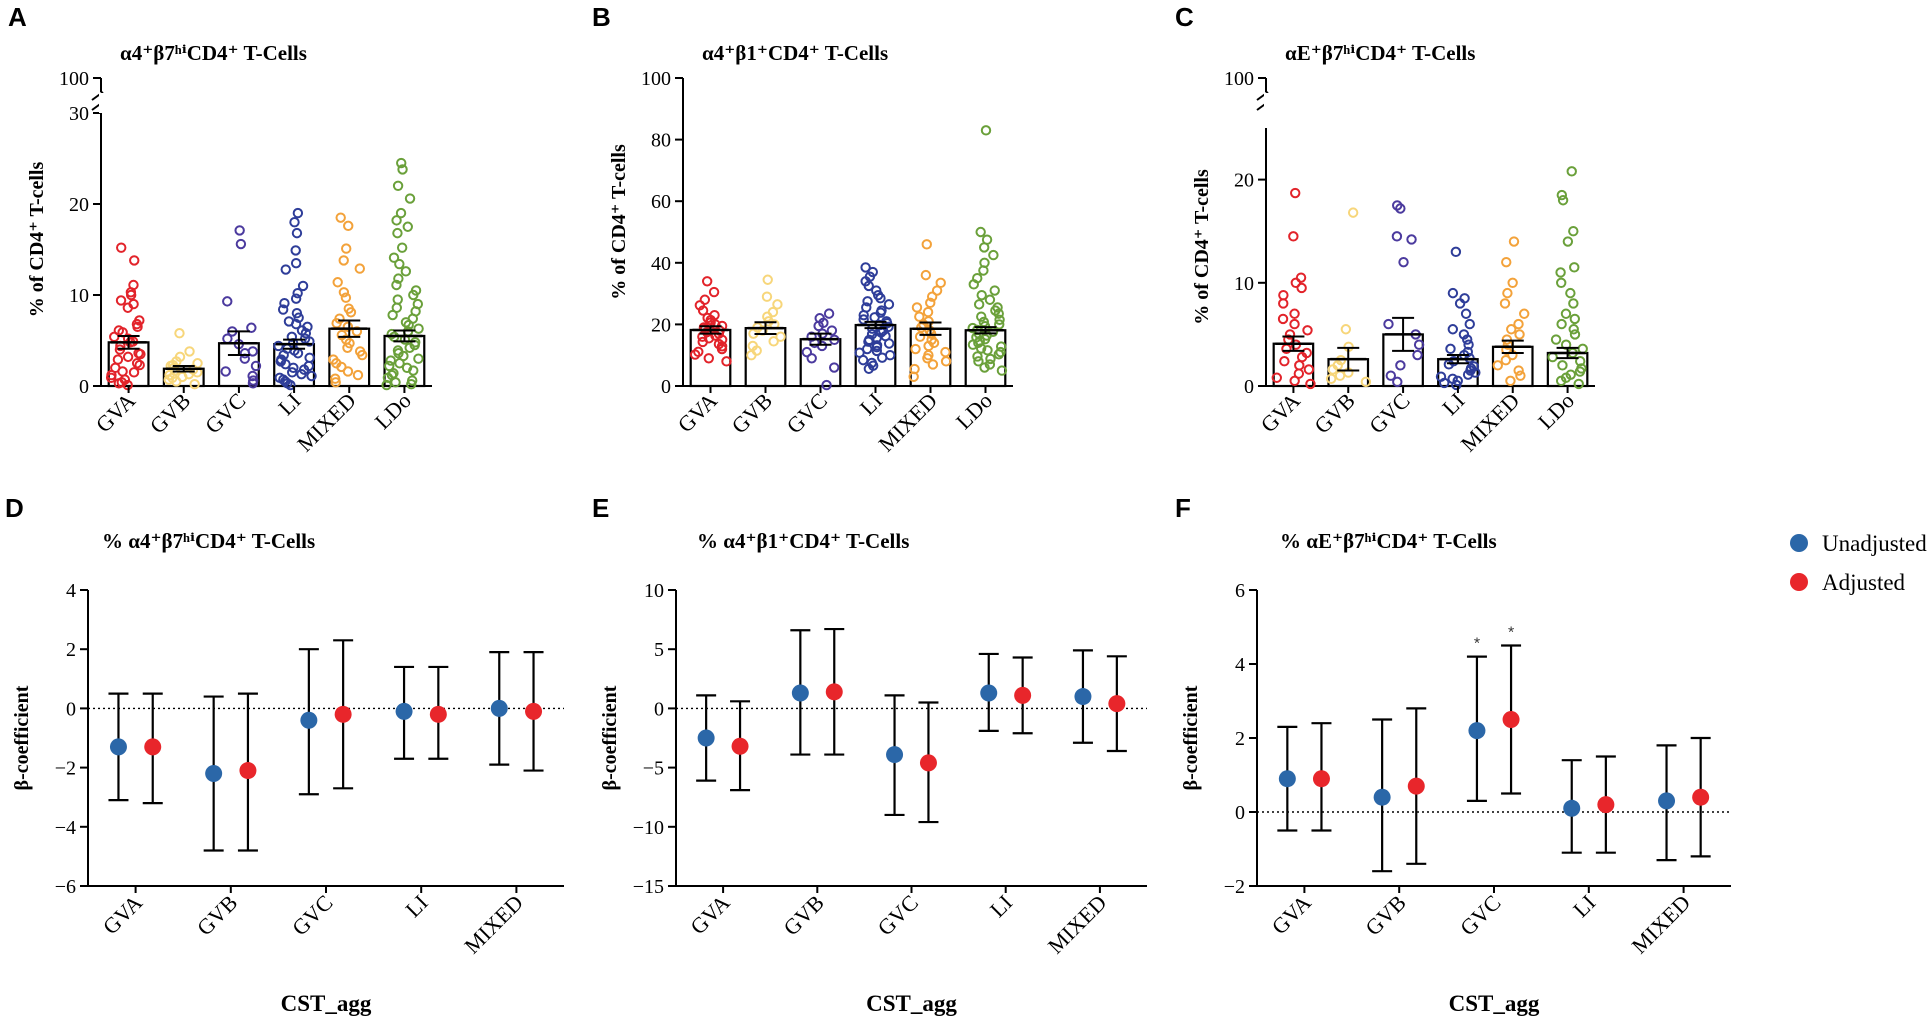  What do you see at coordinates (1494, 1003) in the screenshot?
I see `x-axis-label: CST_agg` at bounding box center [1494, 1003].